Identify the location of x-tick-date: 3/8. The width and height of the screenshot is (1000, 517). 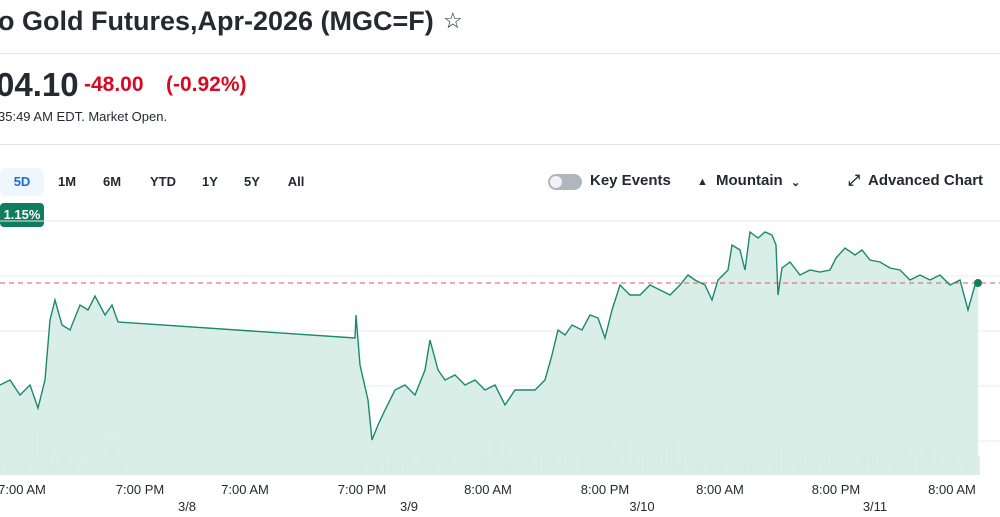
(187, 506).